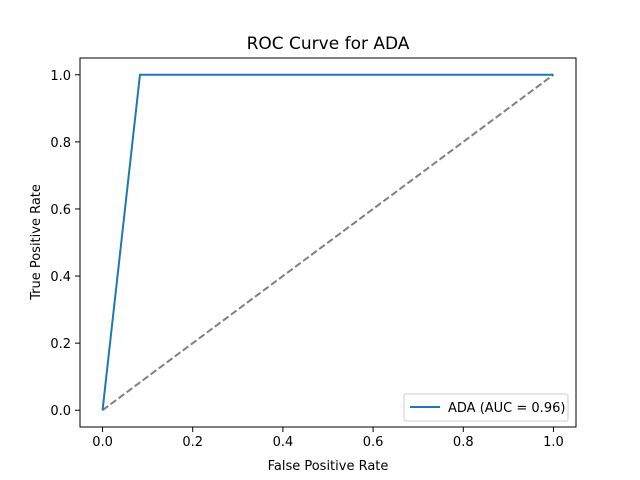 This screenshot has height=480, width=640. What do you see at coordinates (60, 210) in the screenshot?
I see `y-tick-label: 0.6` at bounding box center [60, 210].